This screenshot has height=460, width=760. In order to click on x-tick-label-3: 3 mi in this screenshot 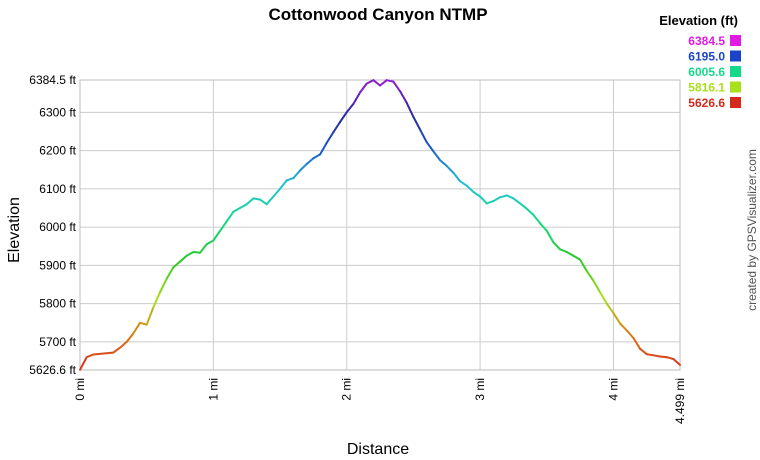, I will do `click(480, 389)`.